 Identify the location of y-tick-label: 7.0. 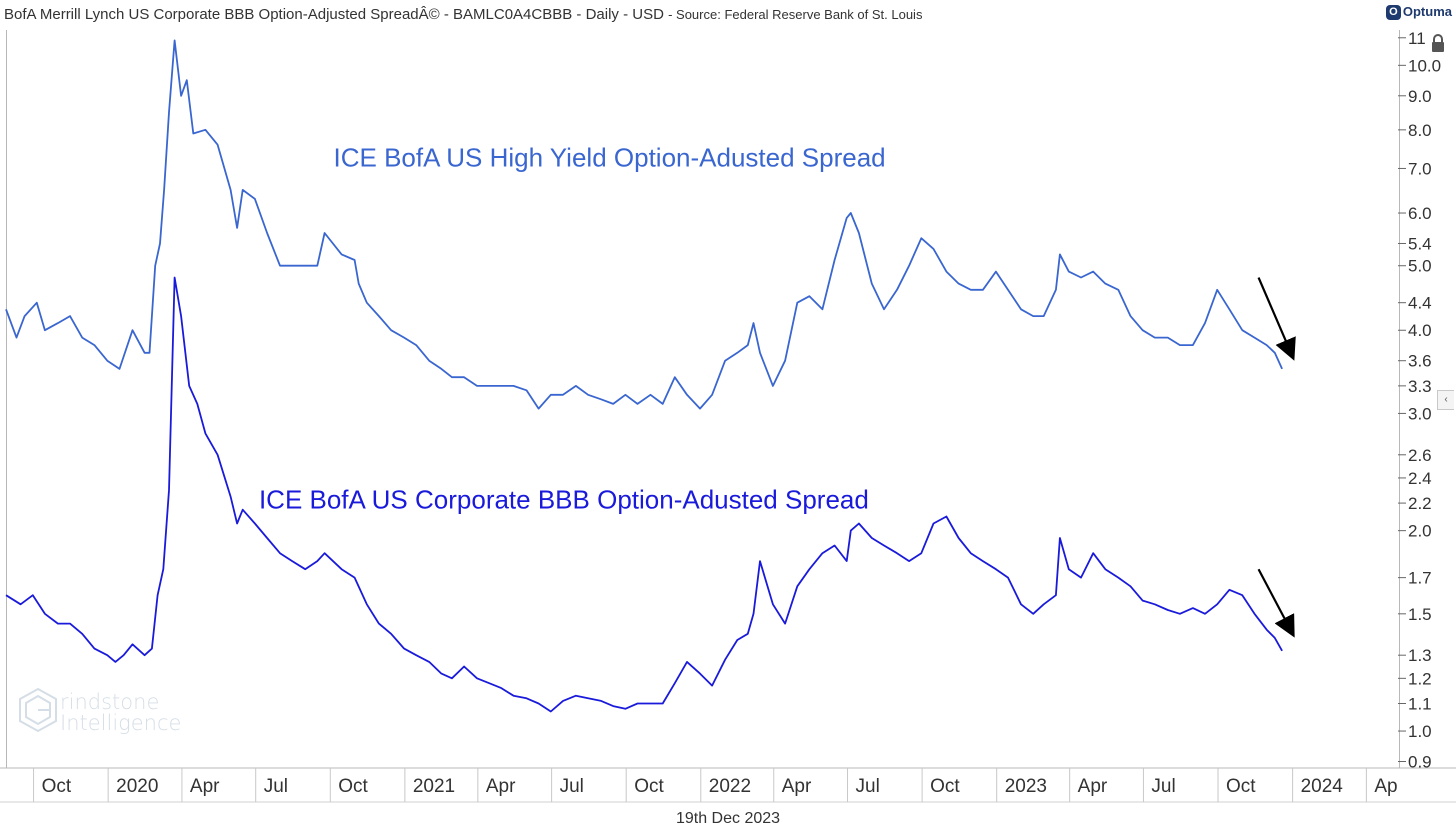
(1420, 168).